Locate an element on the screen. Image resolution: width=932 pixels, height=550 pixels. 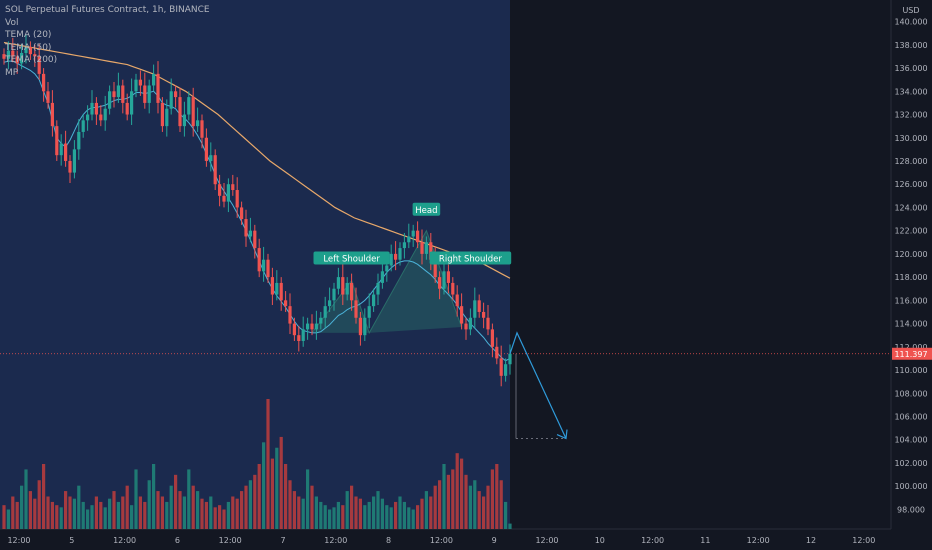
indicator-tema-20: TEMA (20) is located at coordinates (28, 35).